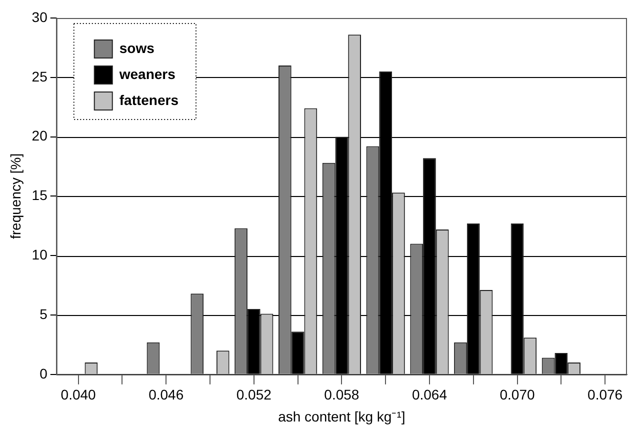  I want to click on x-tick-label: 0.046, so click(166, 394).